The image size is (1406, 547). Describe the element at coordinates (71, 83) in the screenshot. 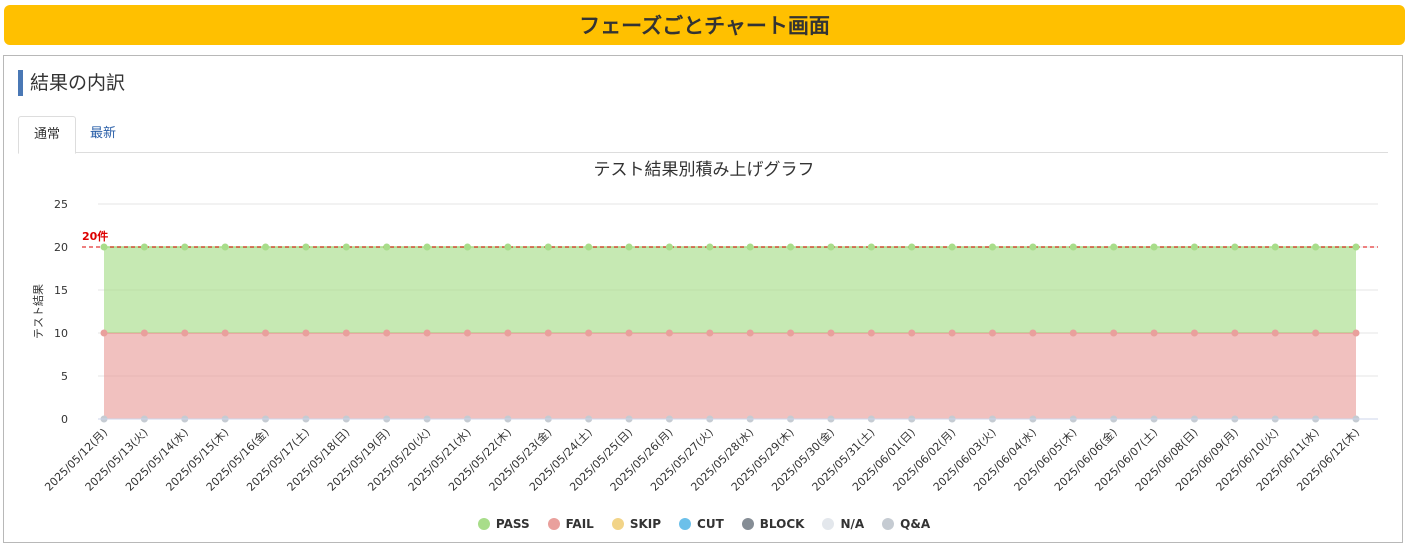

I see `section-title: 結果の内訳` at that location.